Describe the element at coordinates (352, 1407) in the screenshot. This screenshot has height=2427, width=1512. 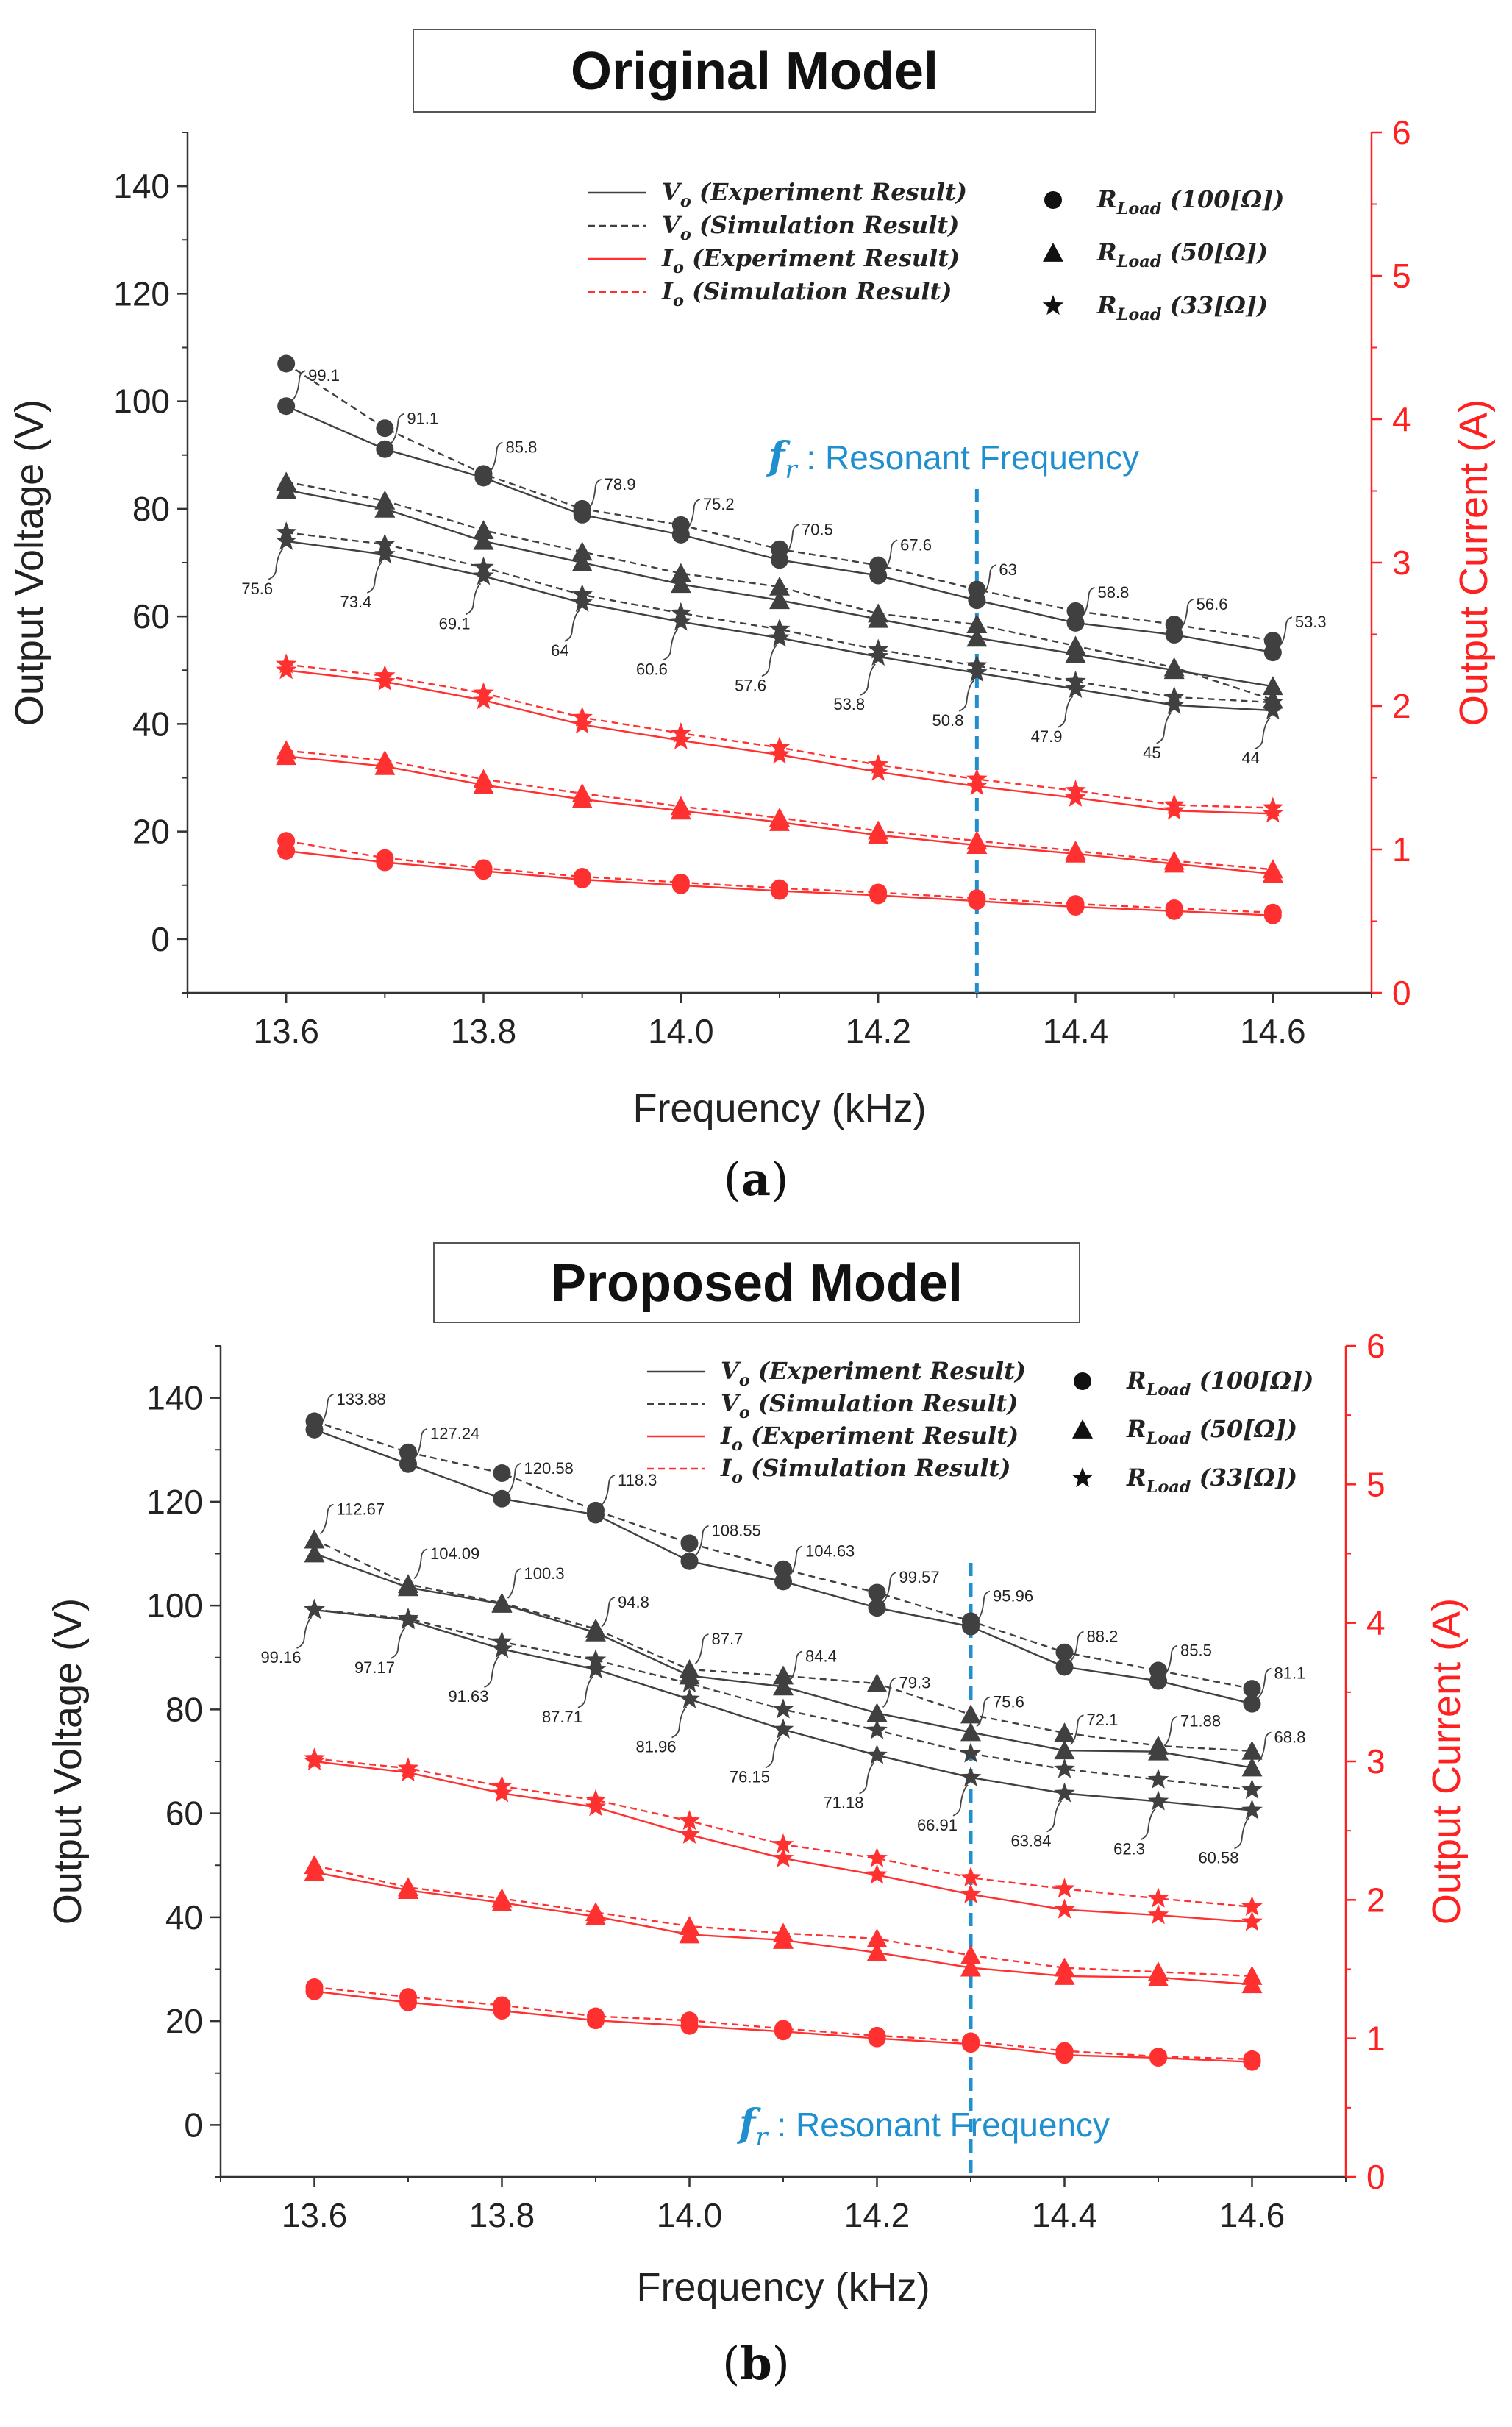
I see `data-annotation: 133.88` at that location.